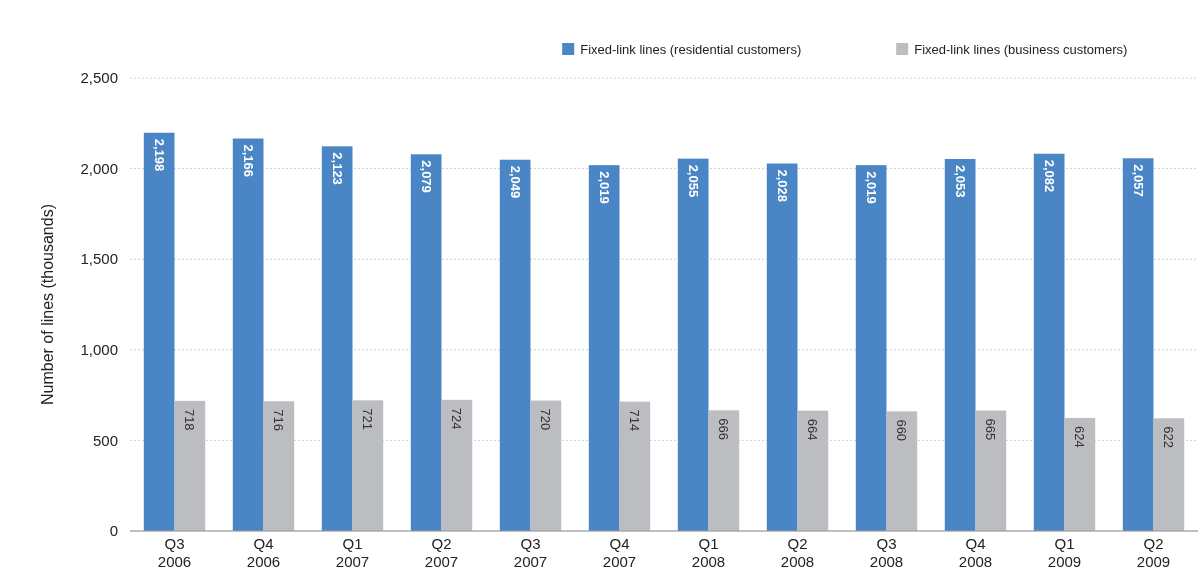  I want to click on y-tick-label: 1,500, so click(99, 259).